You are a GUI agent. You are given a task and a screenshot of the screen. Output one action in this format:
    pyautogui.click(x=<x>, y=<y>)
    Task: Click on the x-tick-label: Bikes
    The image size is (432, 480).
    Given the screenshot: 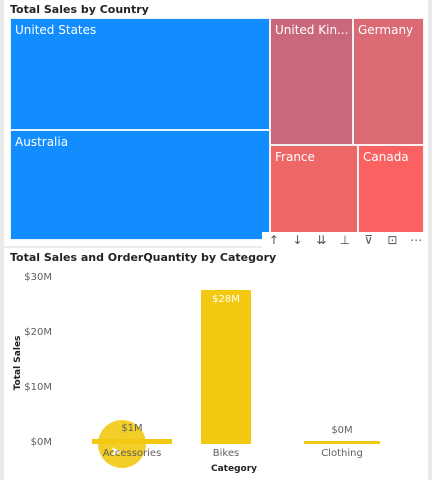 What is the action you would take?
    pyautogui.click(x=226, y=453)
    